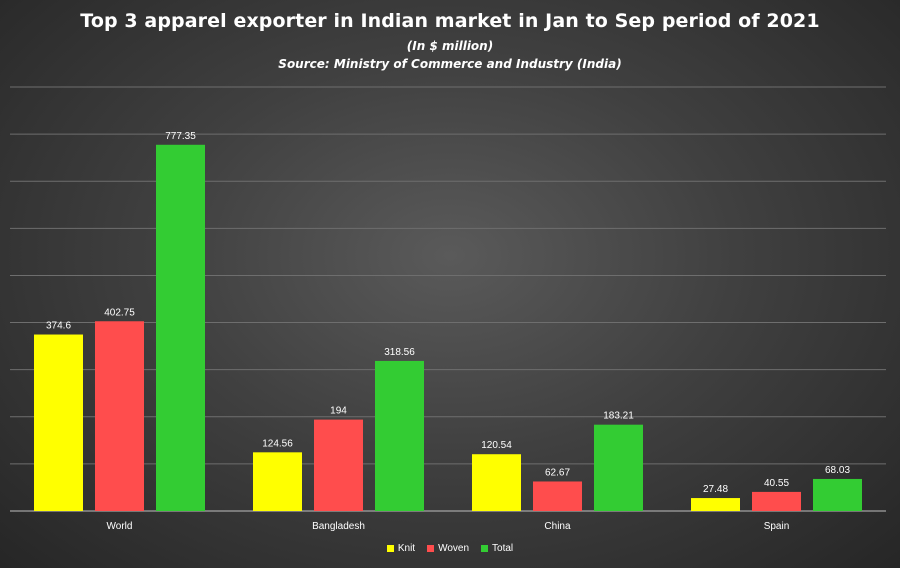 Image resolution: width=900 pixels, height=568 pixels. What do you see at coordinates (557, 472) in the screenshot?
I see `data-label-woven-china: 62.67` at bounding box center [557, 472].